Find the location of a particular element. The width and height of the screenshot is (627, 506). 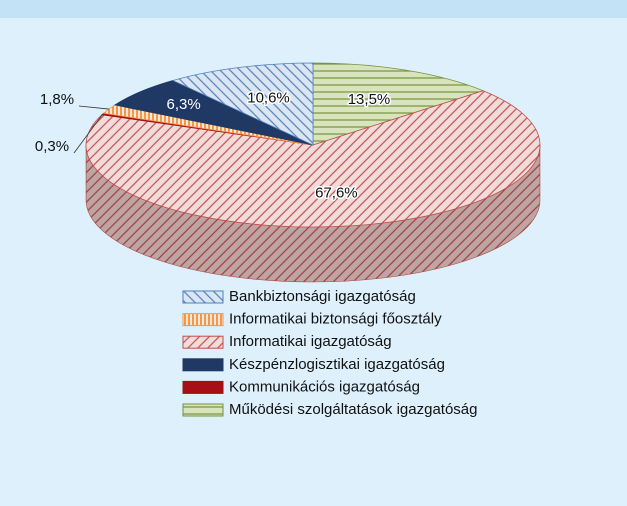

data-label: 13,5% is located at coordinates (369, 99).